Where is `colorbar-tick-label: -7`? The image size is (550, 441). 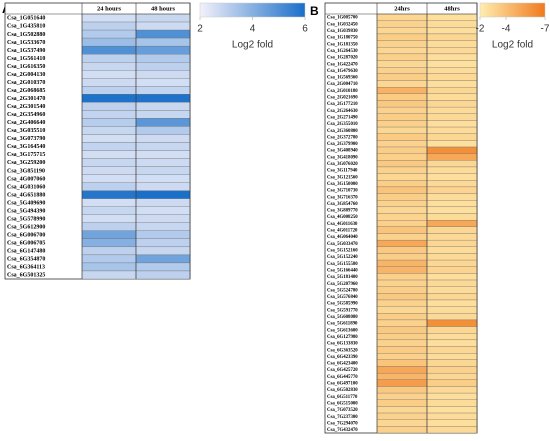
colorbar-tick-label: -7 is located at coordinates (545, 29).